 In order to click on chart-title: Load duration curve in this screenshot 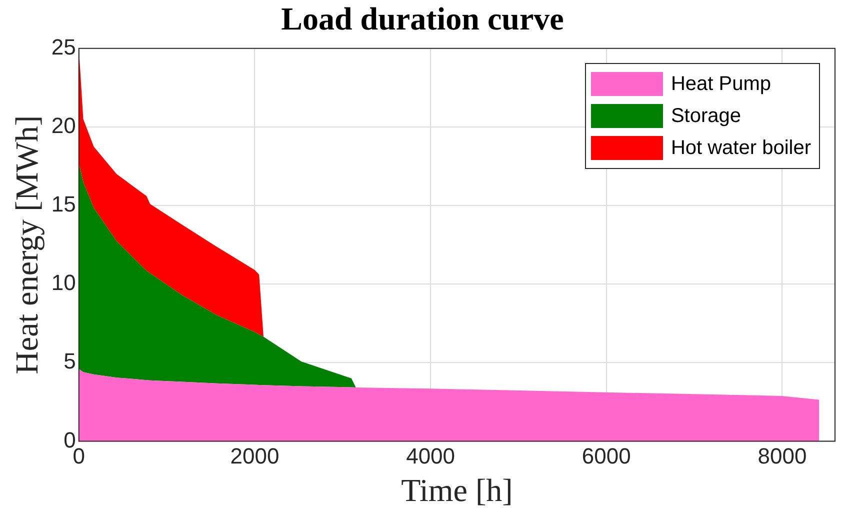, I will do `click(422, 18)`.